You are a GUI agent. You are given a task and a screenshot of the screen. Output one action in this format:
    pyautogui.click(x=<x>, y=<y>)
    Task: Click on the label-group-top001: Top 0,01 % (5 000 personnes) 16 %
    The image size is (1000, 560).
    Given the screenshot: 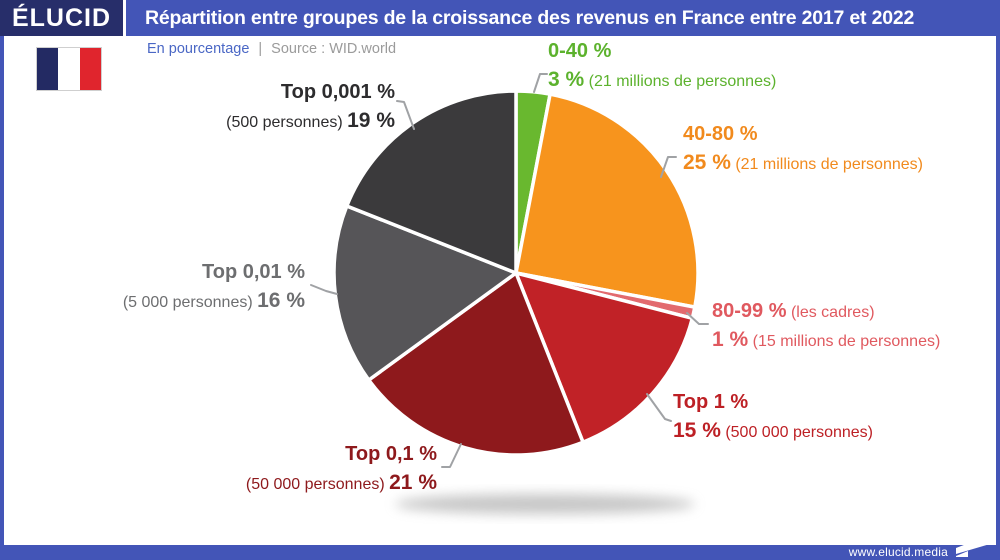 What is the action you would take?
    pyautogui.click(x=182, y=287)
    